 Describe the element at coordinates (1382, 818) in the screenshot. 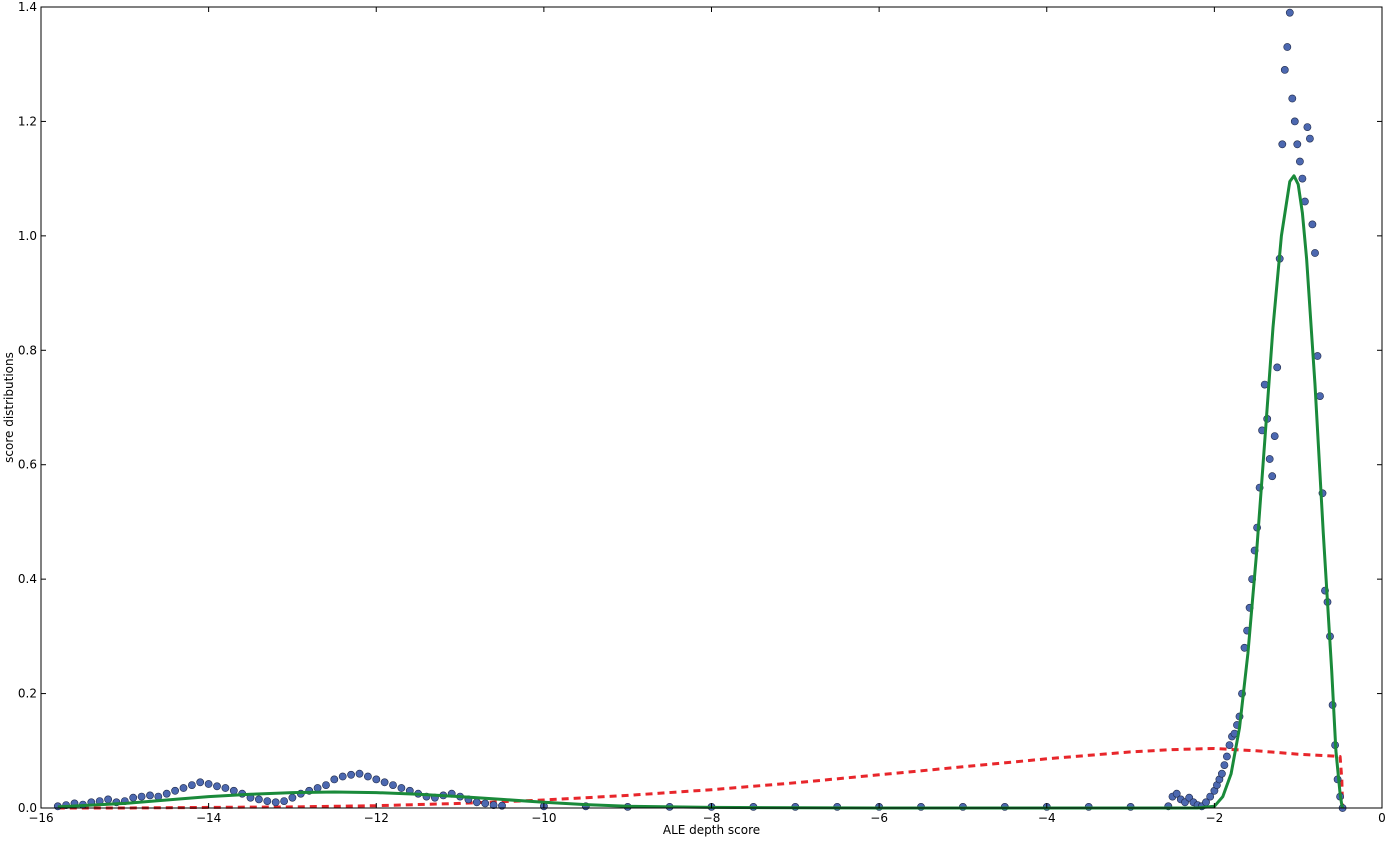

I see `x-tick-label: 0` at that location.